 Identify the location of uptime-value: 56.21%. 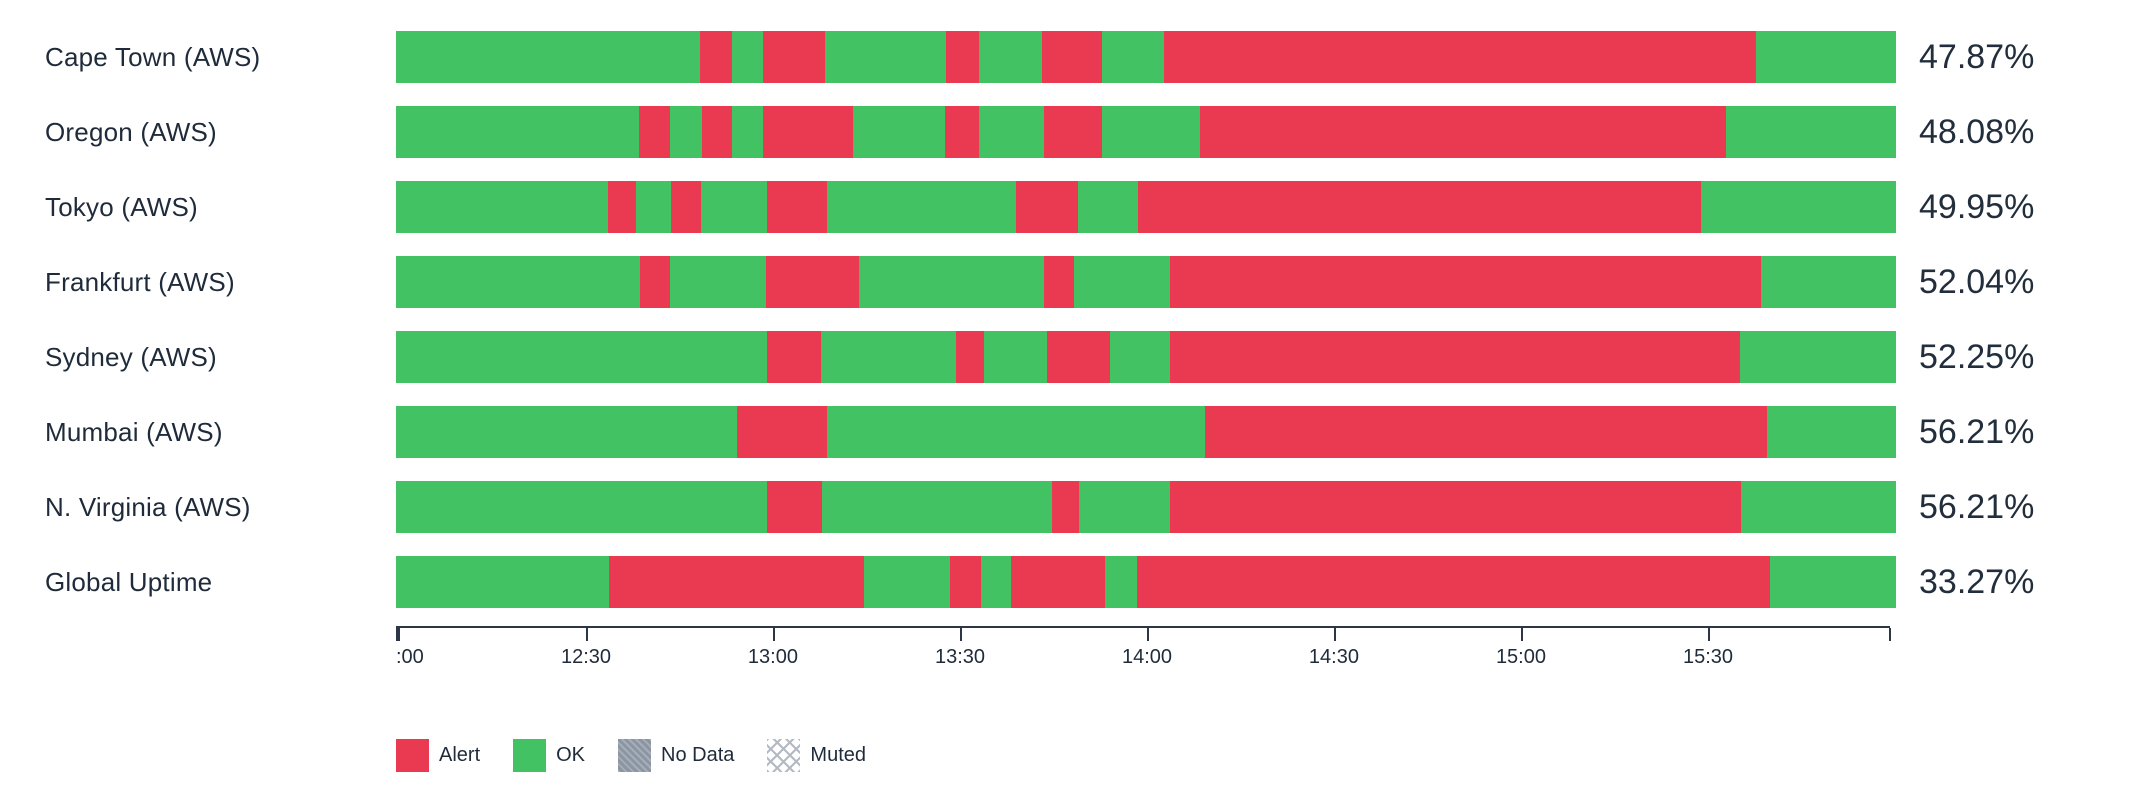
(1977, 431).